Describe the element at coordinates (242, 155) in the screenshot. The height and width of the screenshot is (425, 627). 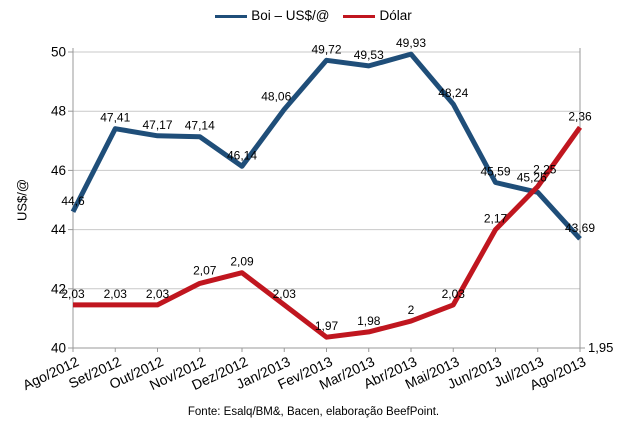
I see `svg-text: 46,14` at that location.